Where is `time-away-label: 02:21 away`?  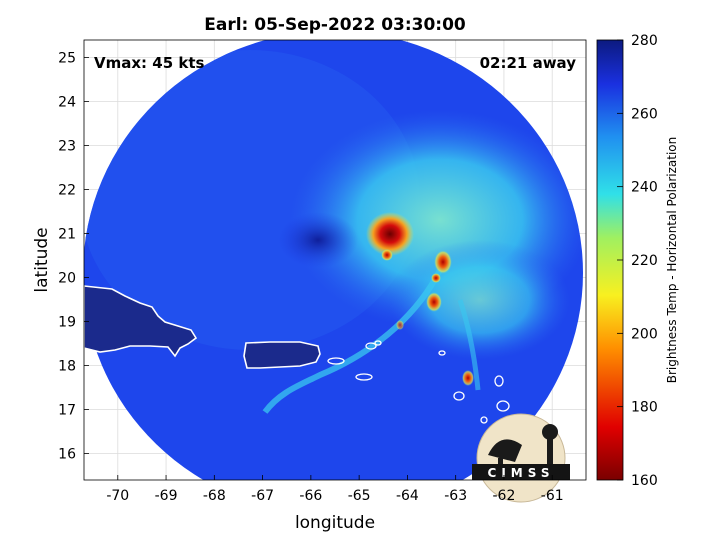
time-away-label: 02:21 away is located at coordinates (528, 63).